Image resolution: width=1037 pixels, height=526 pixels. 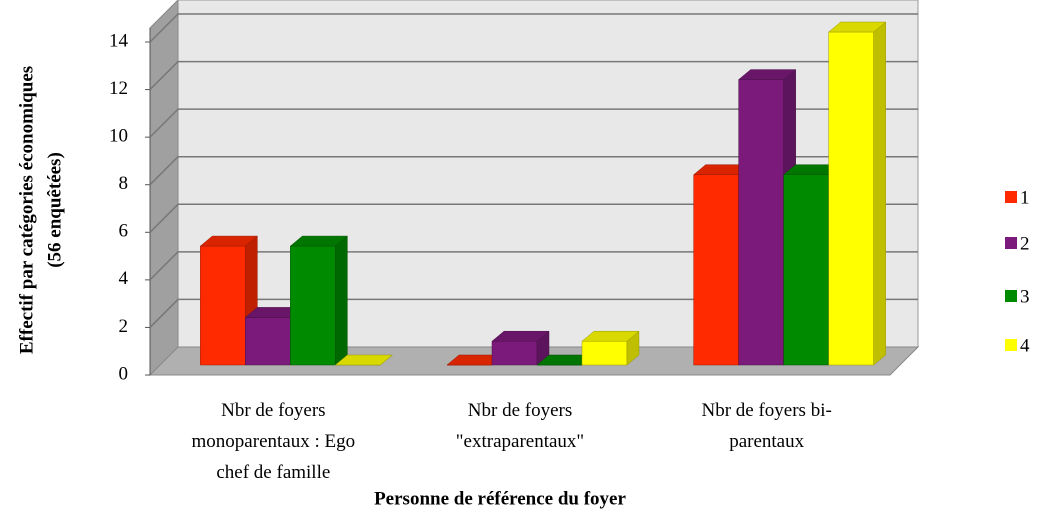 I want to click on legend-label: 3, so click(x=1025, y=296).